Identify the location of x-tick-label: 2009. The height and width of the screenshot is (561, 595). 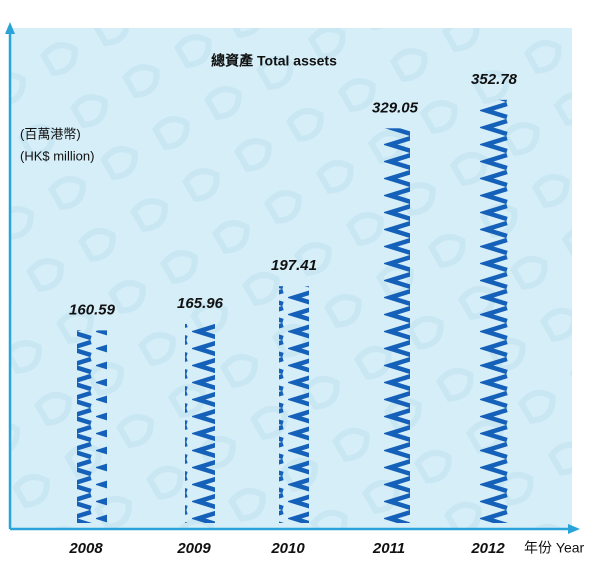
(193, 548).